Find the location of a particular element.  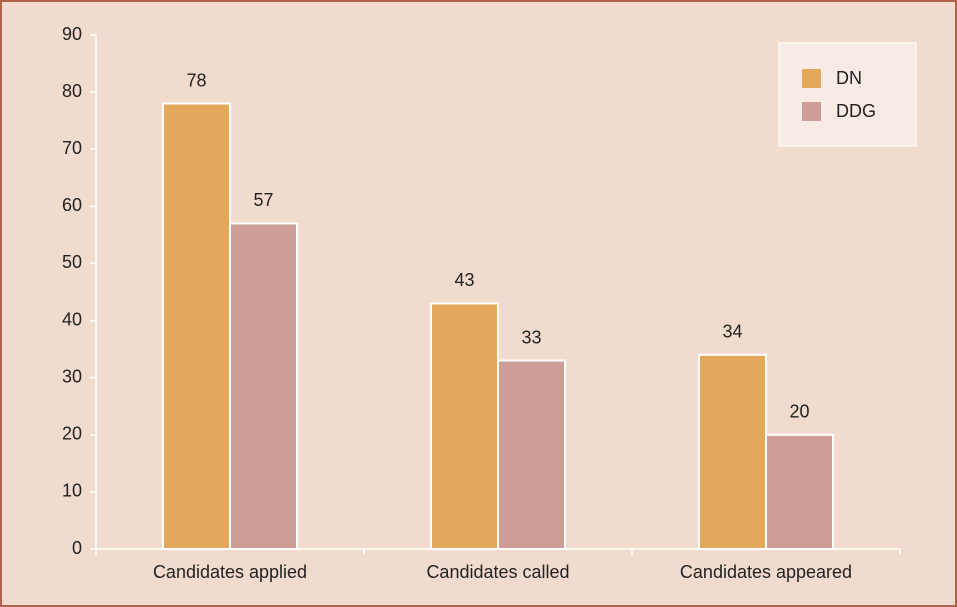

y-tick-label: 10 is located at coordinates (72, 491).